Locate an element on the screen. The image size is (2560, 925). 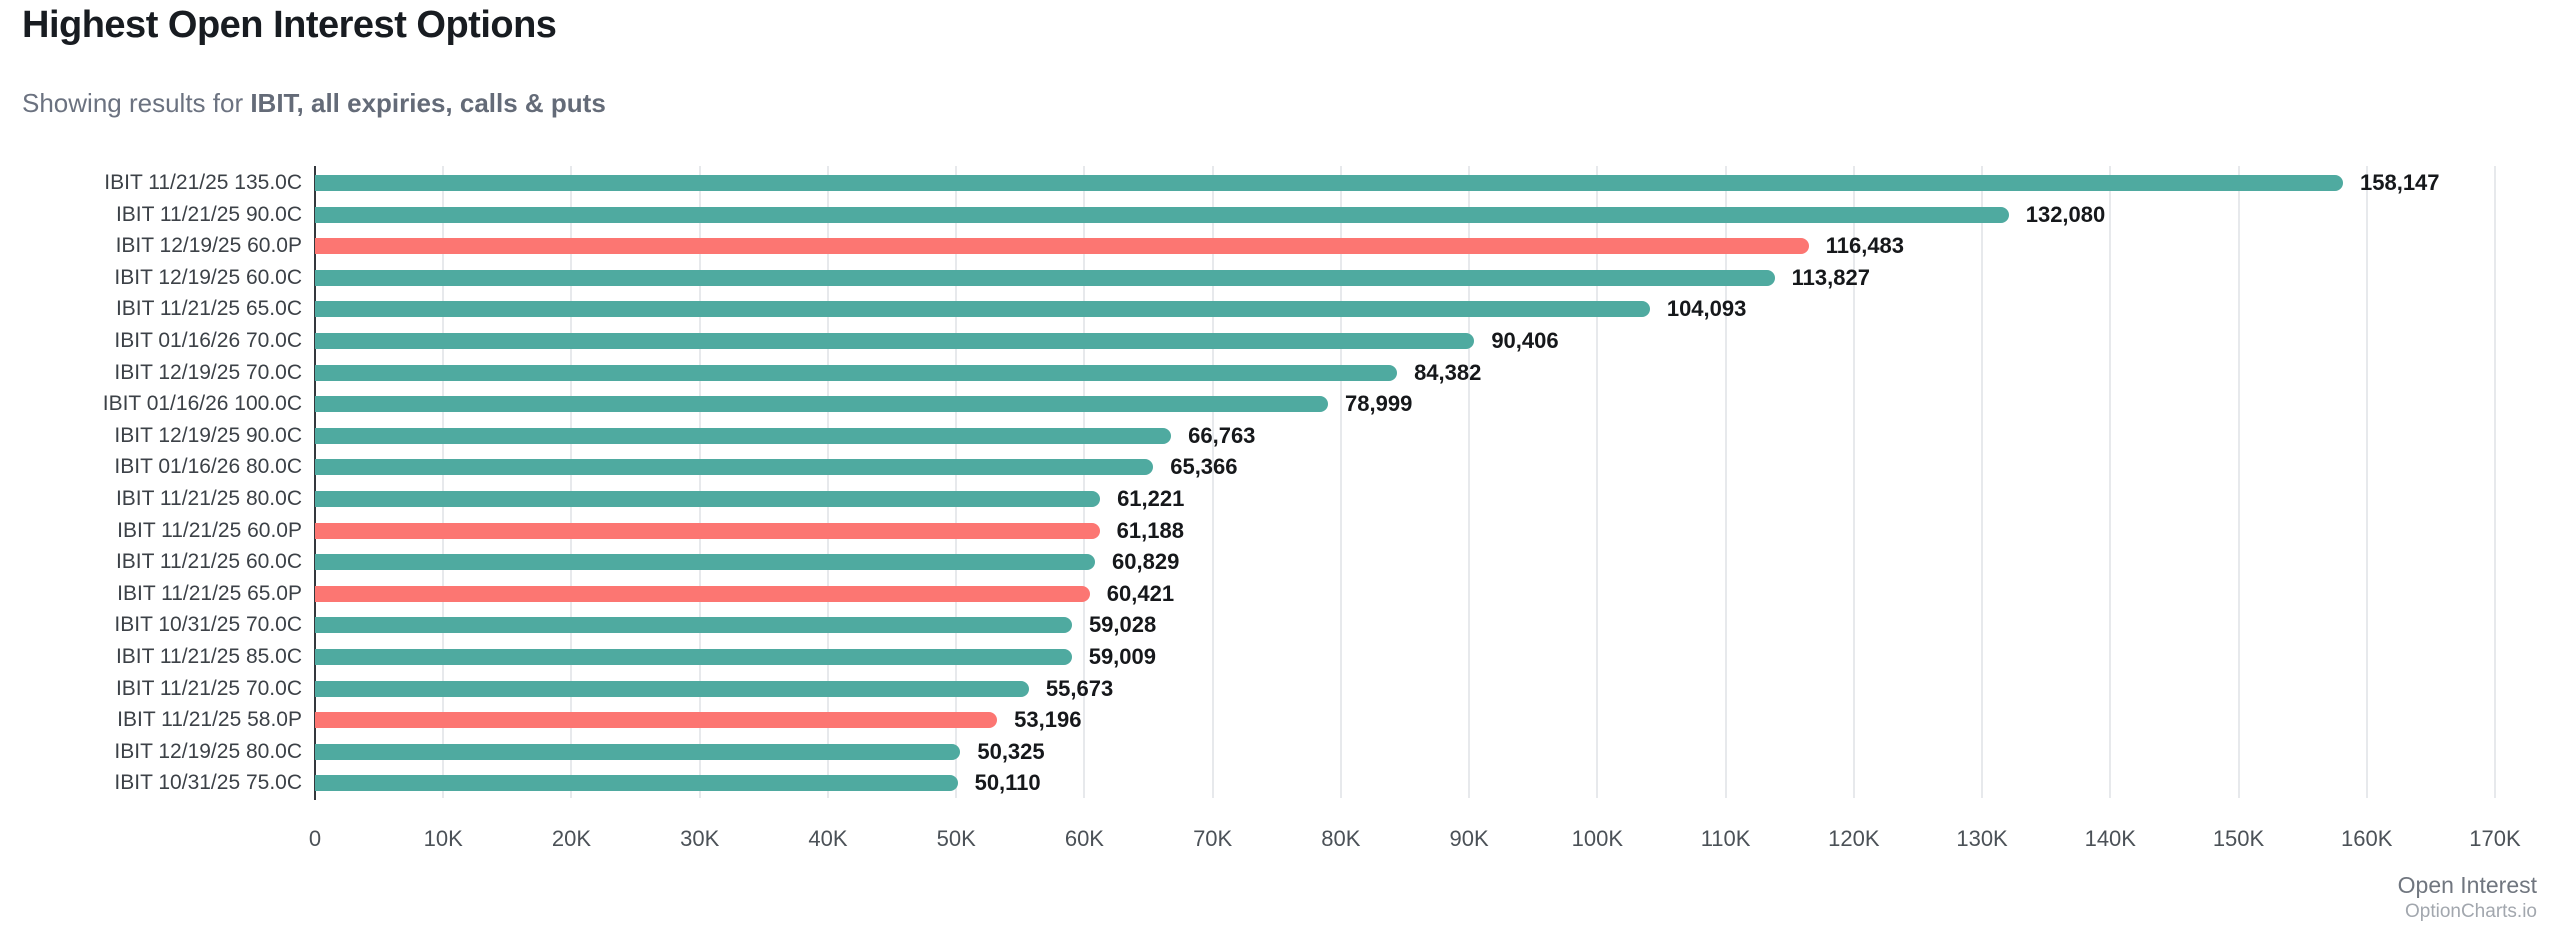
chart-row: IBIT 11/21/25 80.0C 61,221 is located at coordinates (1305, 499).